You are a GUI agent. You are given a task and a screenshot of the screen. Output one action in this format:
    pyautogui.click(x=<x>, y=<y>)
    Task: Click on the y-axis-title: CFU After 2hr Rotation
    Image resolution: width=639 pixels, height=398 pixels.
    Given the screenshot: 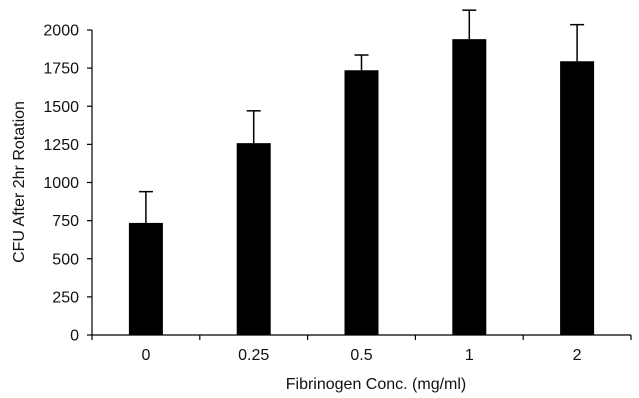 What is the action you would take?
    pyautogui.click(x=19, y=182)
    